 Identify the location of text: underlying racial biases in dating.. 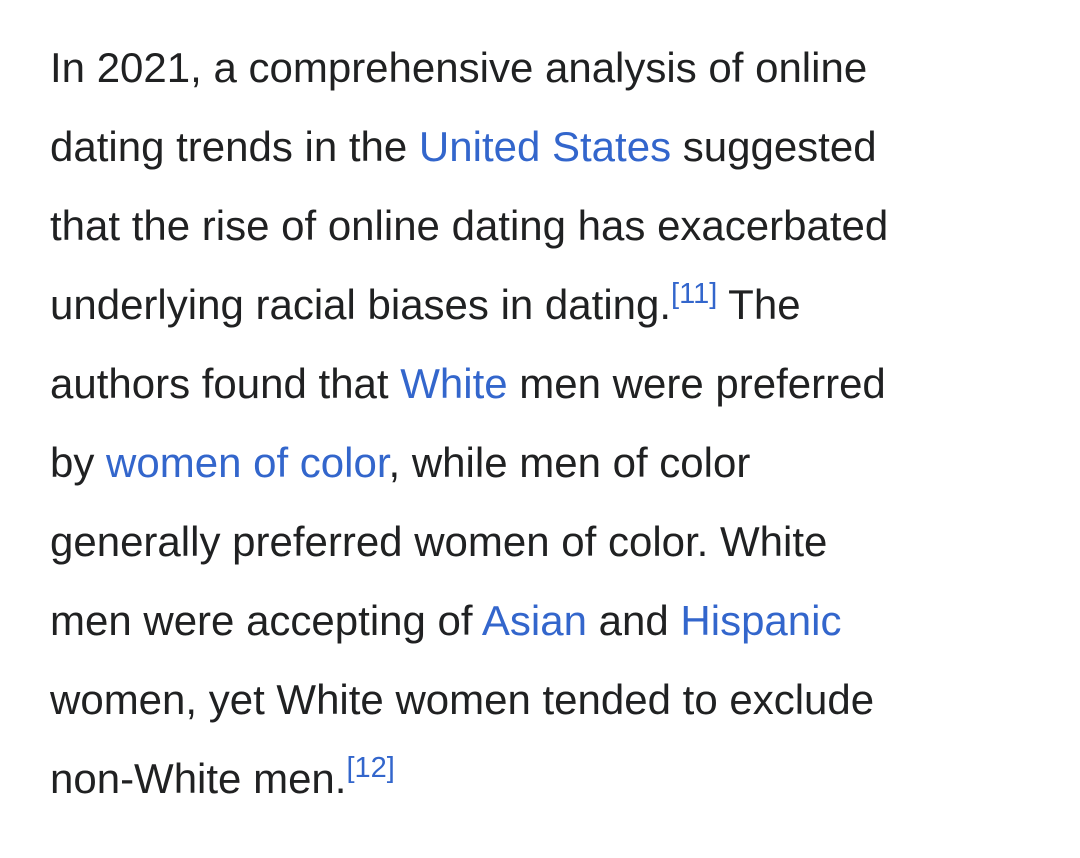
(361, 304).